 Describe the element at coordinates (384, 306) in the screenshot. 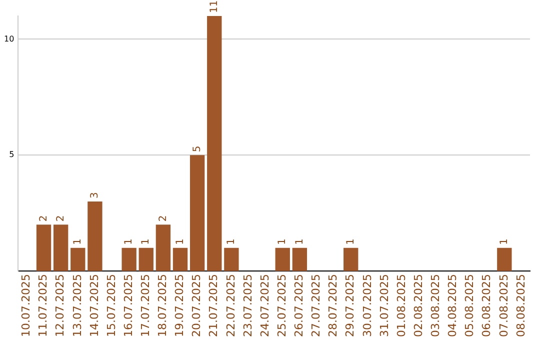

I see `x-tick-label: 31.07.2025` at that location.